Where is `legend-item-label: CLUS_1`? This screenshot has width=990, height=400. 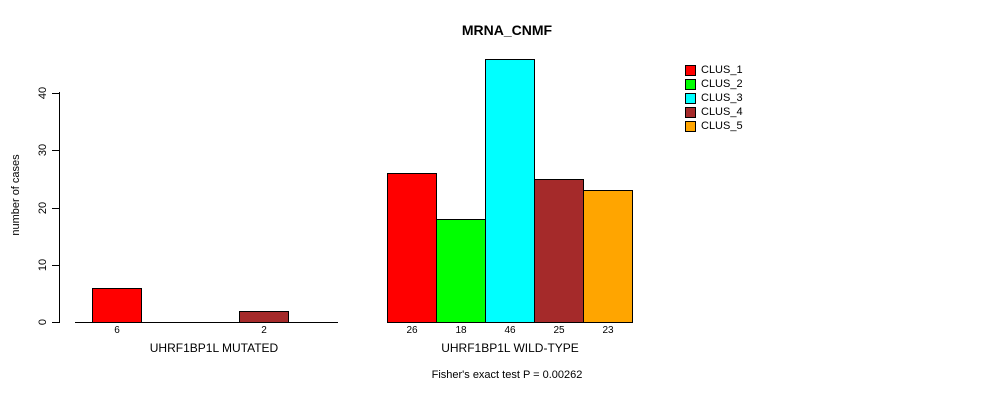
legend-item-label: CLUS_1 is located at coordinates (722, 70).